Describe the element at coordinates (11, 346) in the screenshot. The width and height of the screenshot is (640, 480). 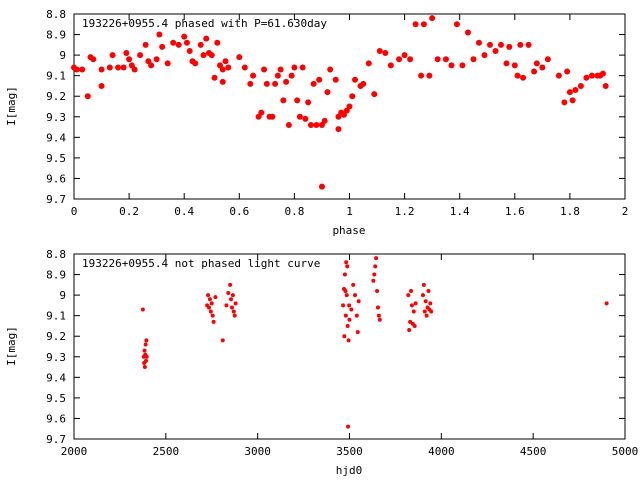
I see `unphased-y-axis-label: I[mag]` at that location.